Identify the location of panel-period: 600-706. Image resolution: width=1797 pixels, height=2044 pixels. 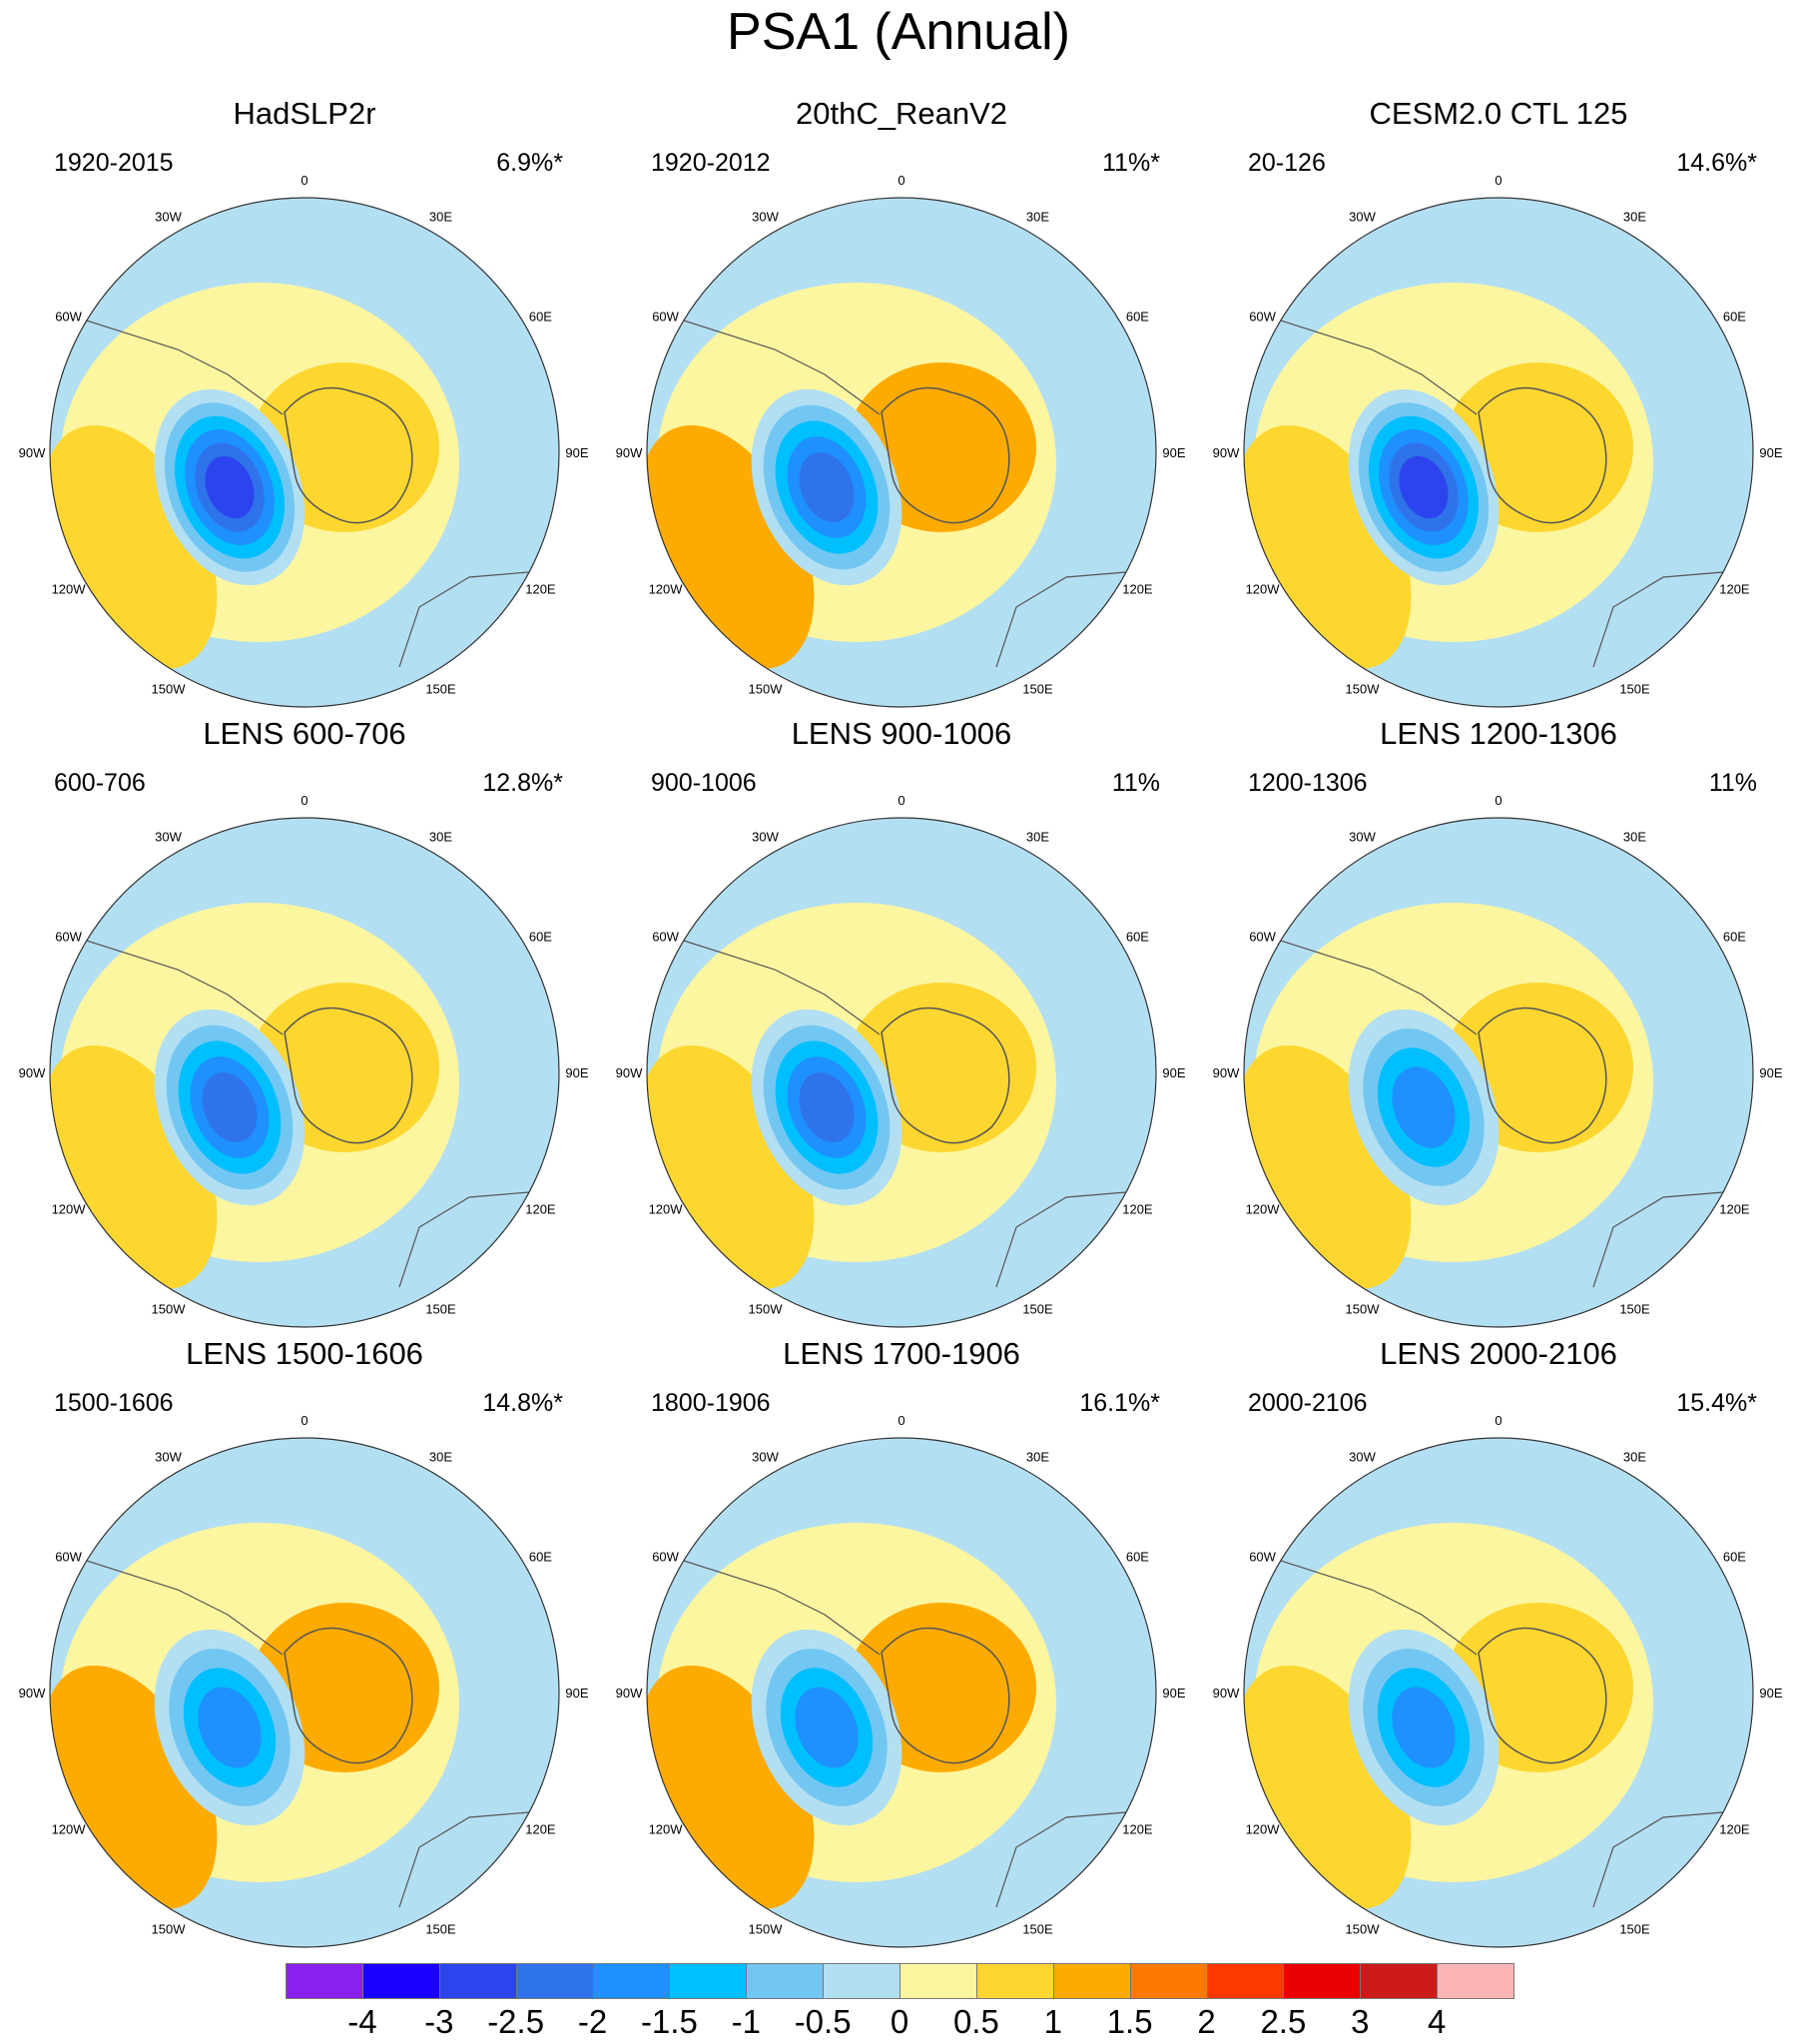
(100, 783).